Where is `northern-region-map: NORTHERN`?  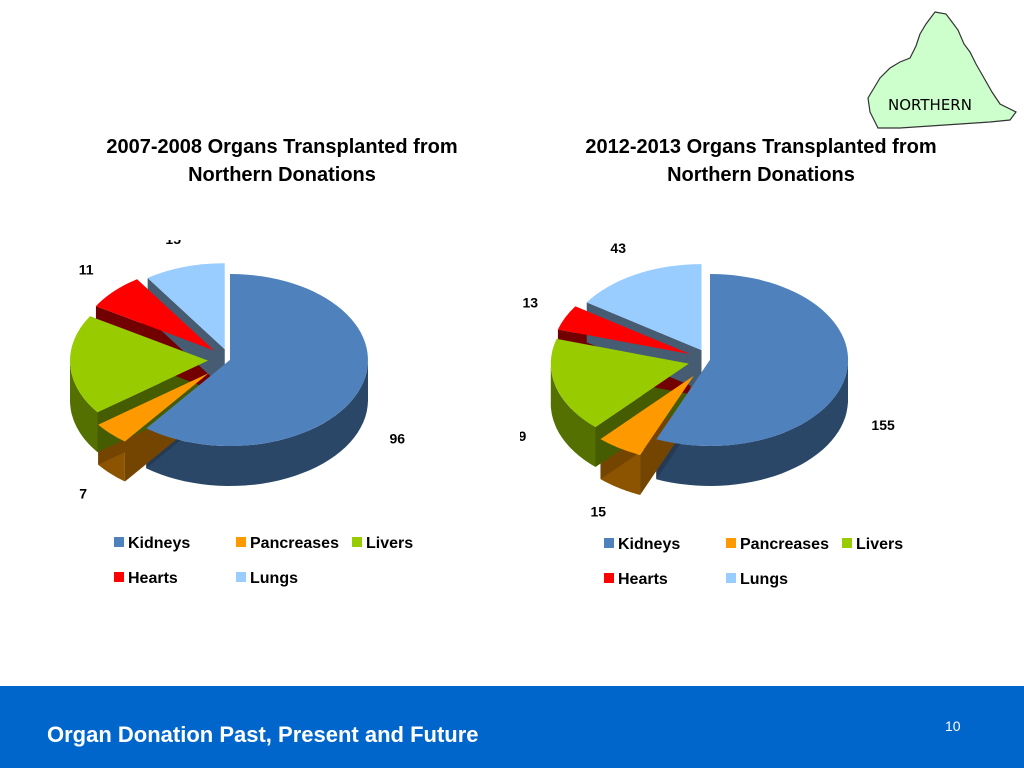
northern-region-map: NORTHERN is located at coordinates (942, 70).